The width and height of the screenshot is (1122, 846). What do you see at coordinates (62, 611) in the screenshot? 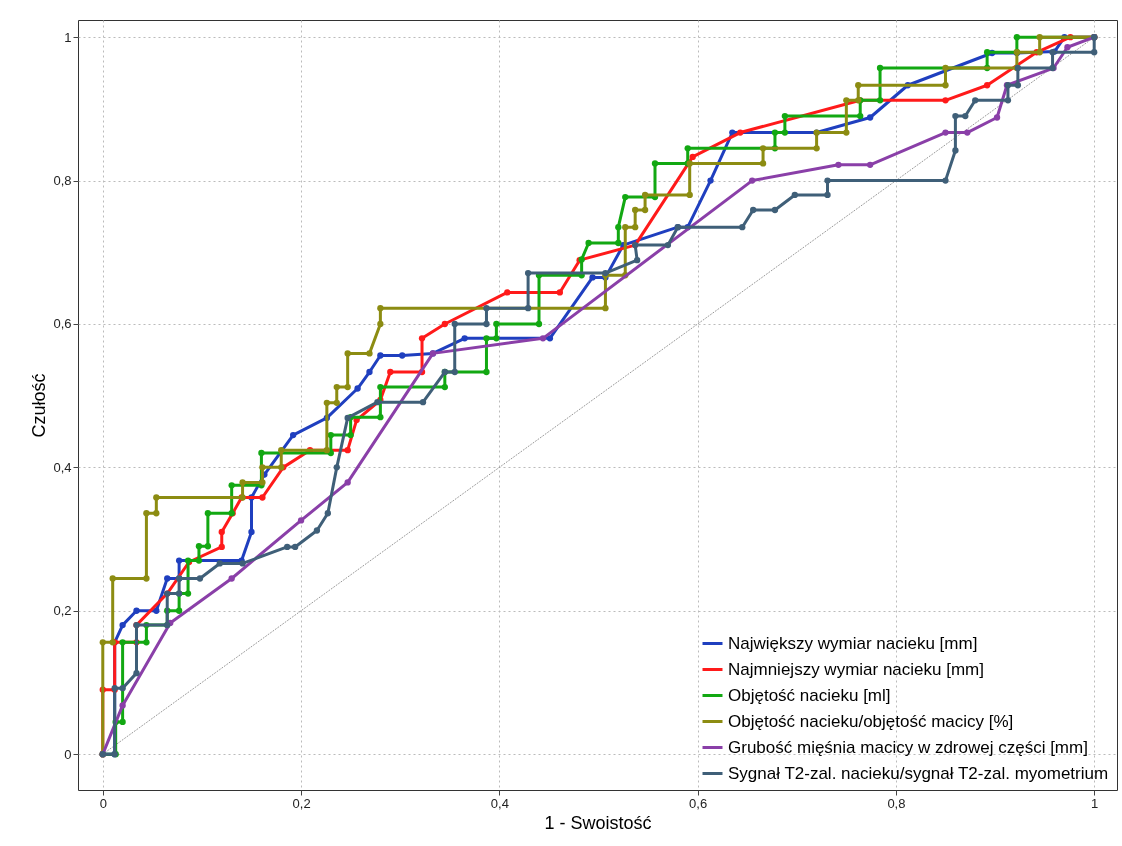
I see `y-tick-label: 0,2` at bounding box center [62, 611].